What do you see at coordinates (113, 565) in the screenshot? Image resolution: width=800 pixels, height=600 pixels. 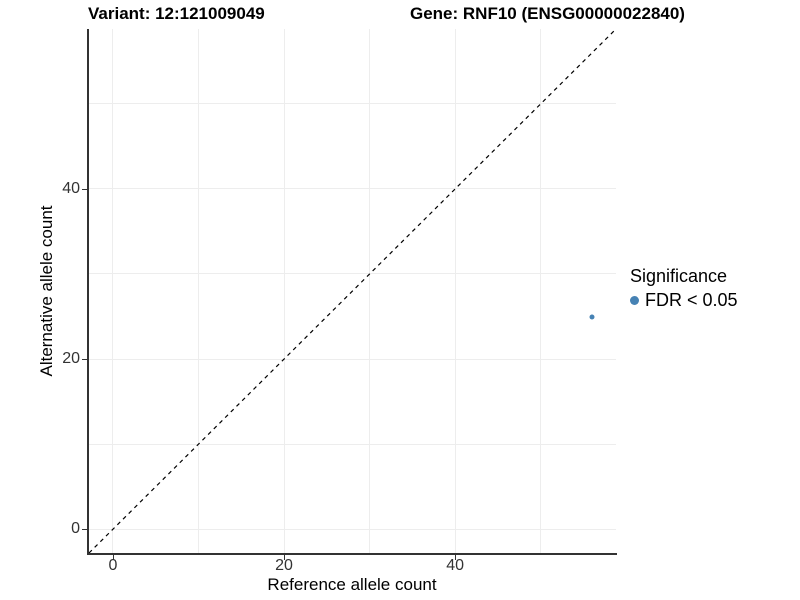 I see `x-tick-label: 0` at bounding box center [113, 565].